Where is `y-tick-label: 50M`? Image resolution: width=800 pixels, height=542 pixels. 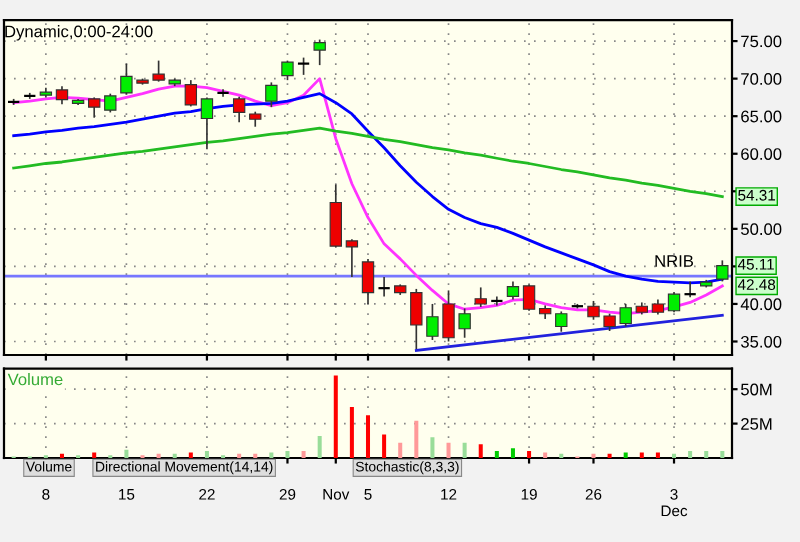
y-tick-label: 50M is located at coordinates (756, 389).